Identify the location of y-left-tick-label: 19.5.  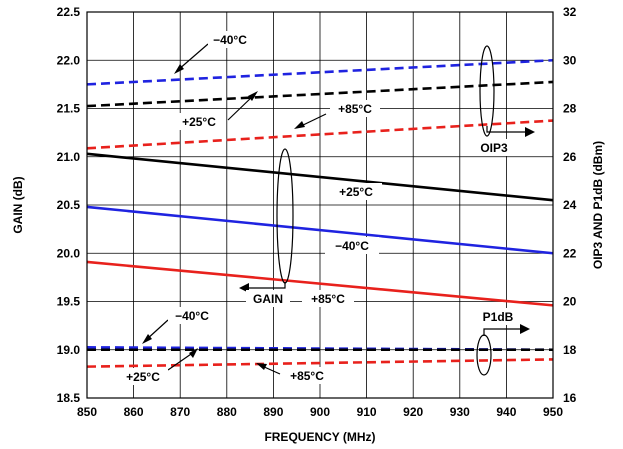
(69, 302).